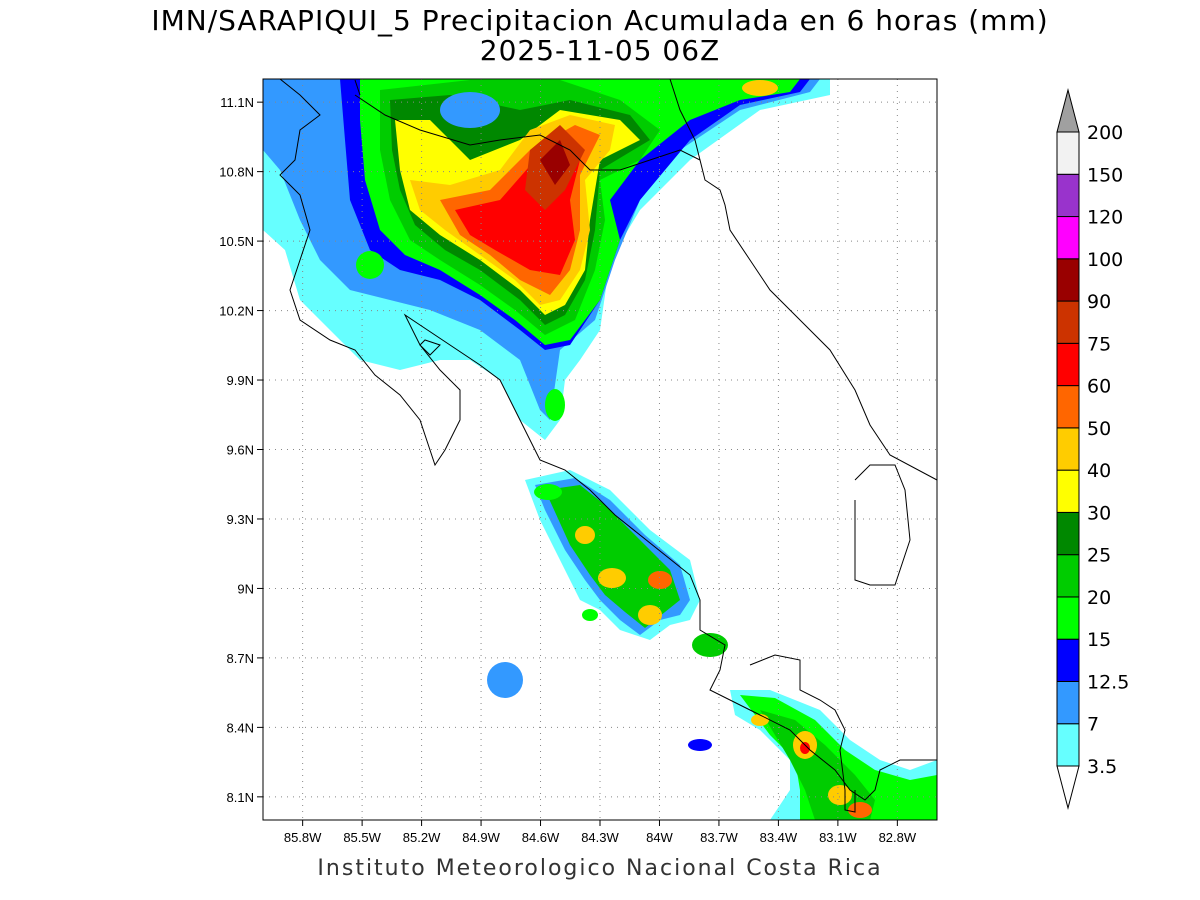 The height and width of the screenshot is (900, 1200). What do you see at coordinates (1099, 556) in the screenshot?
I see `colorbar-level-label: 25` at bounding box center [1099, 556].